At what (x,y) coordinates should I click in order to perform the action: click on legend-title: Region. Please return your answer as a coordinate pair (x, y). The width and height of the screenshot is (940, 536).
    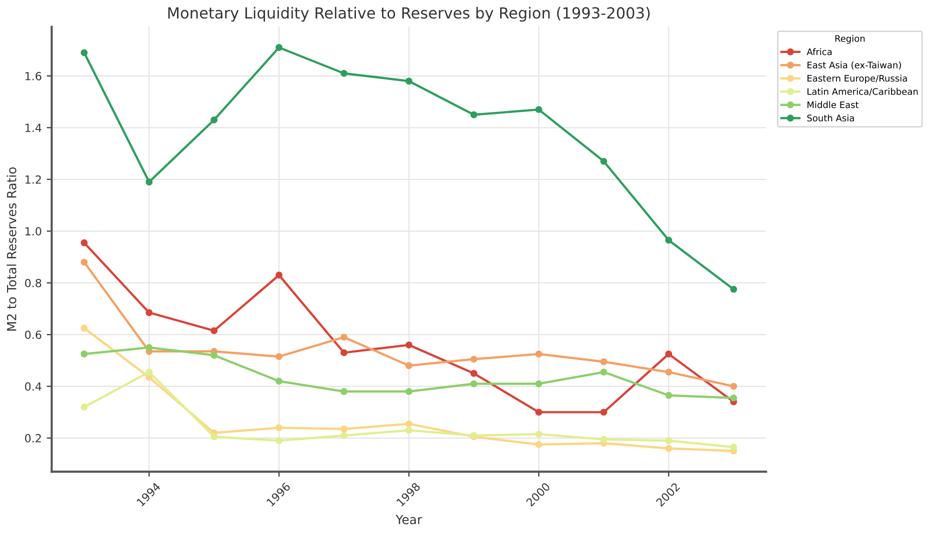
    Looking at the image, I should click on (850, 39).